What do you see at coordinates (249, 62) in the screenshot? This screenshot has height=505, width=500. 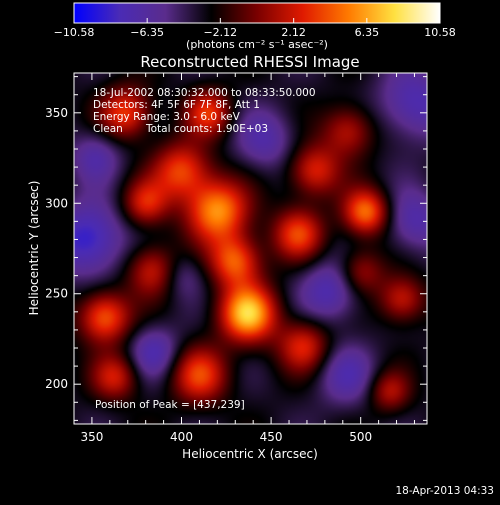 I see `chart-title: Reconstructed RHESSI Image` at bounding box center [249, 62].